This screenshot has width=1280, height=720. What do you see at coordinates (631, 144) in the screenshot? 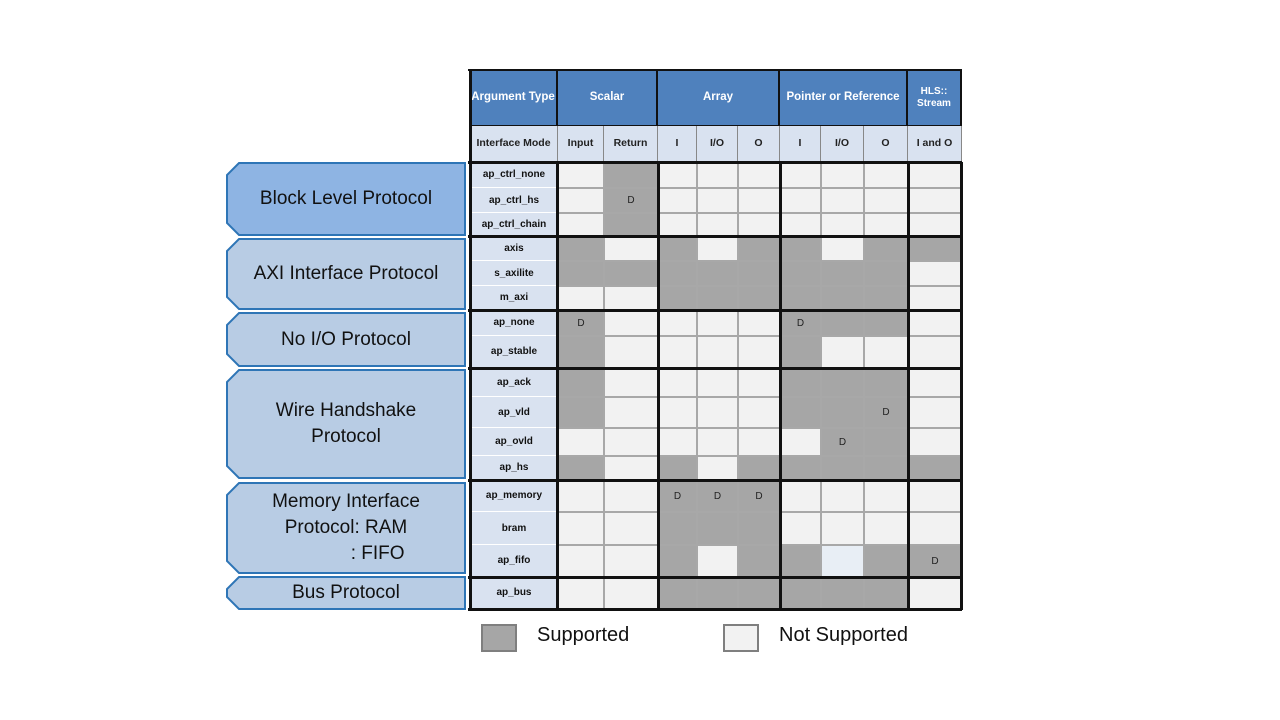
I see `subcolumn-header: Return` at bounding box center [631, 144].